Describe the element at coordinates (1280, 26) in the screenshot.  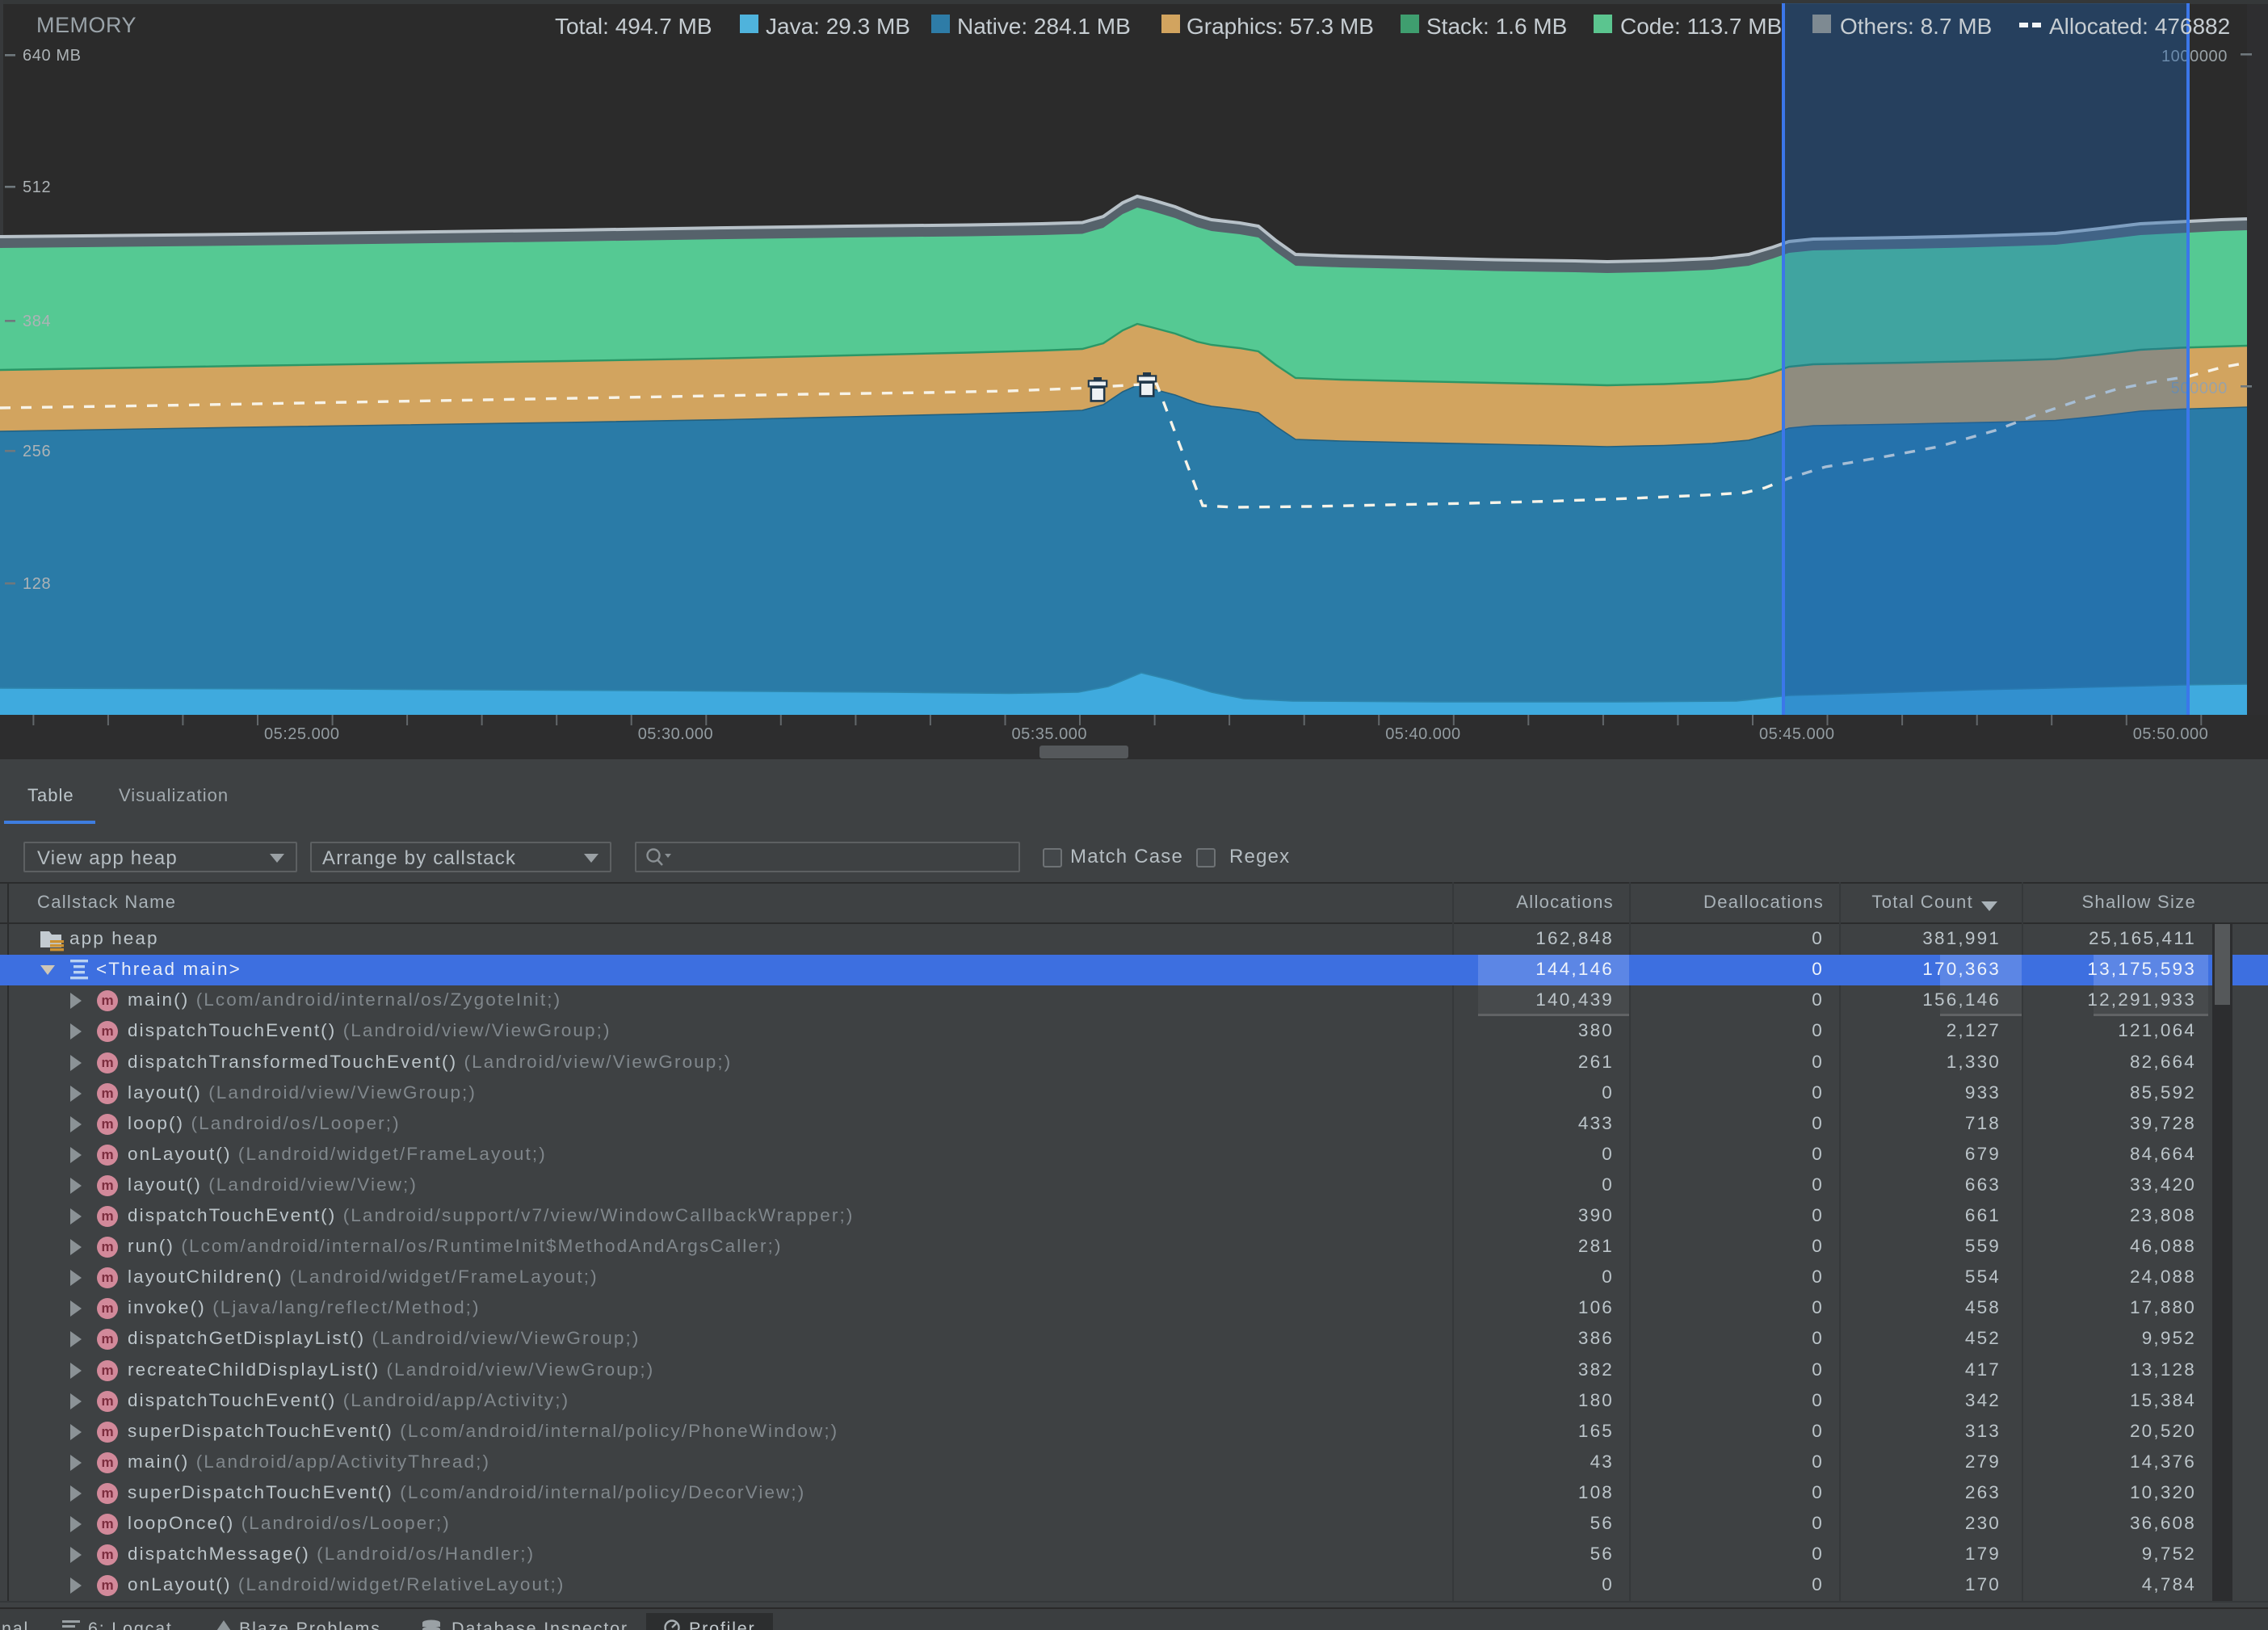
I see `svg-text: Graphics: 57.3 MB` at that location.